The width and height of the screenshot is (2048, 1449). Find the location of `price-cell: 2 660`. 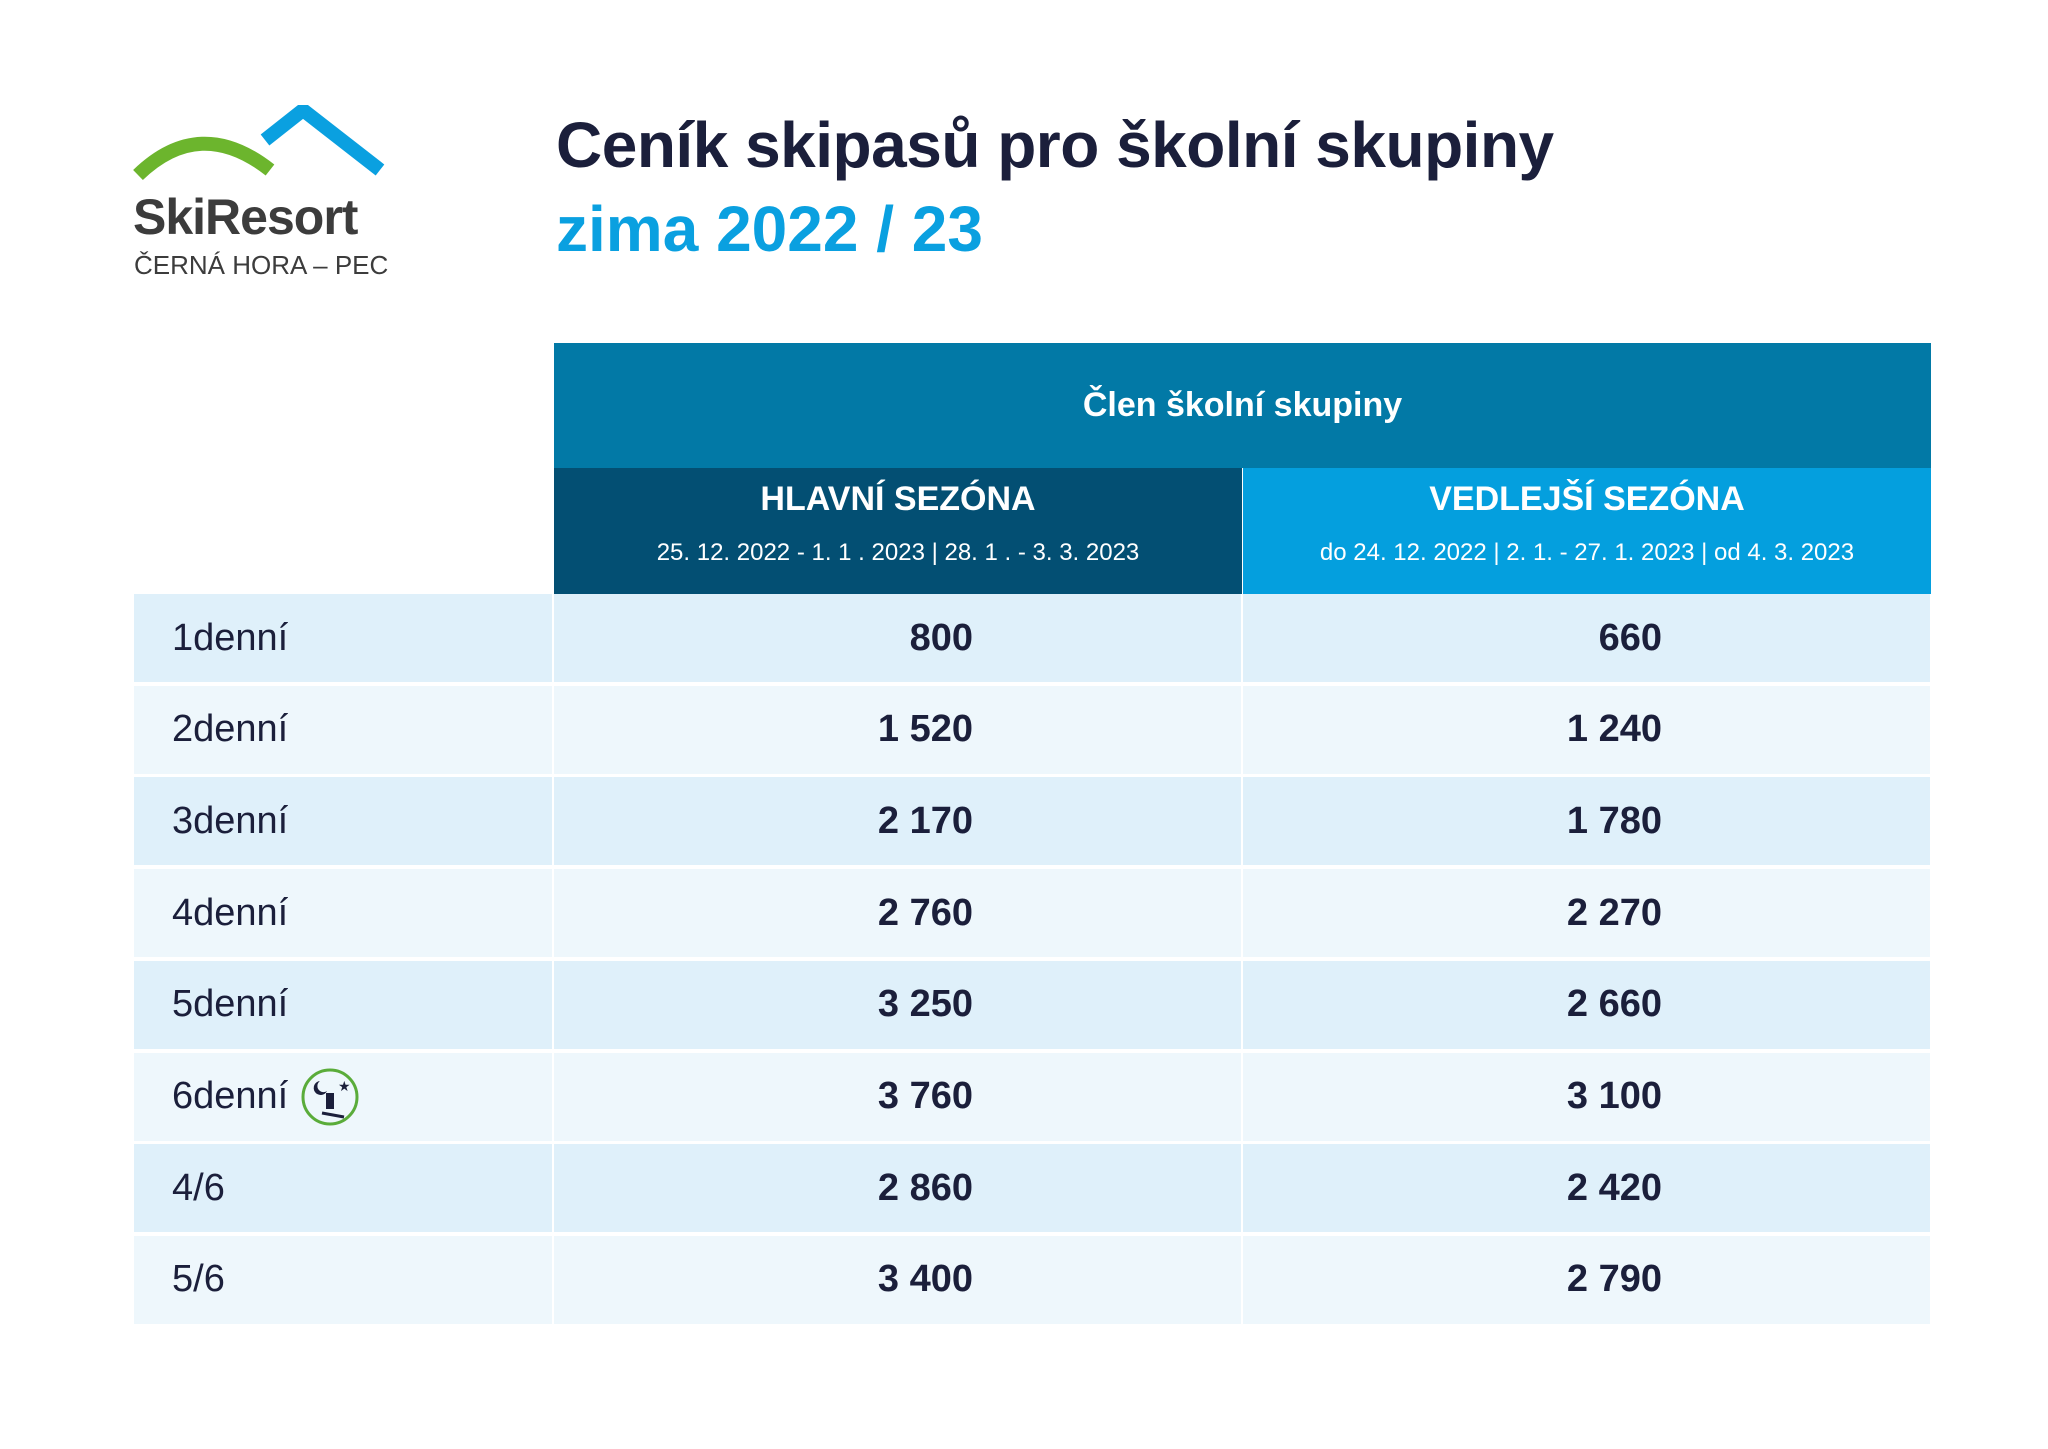

price-cell: 2 660 is located at coordinates (1586, 1004).